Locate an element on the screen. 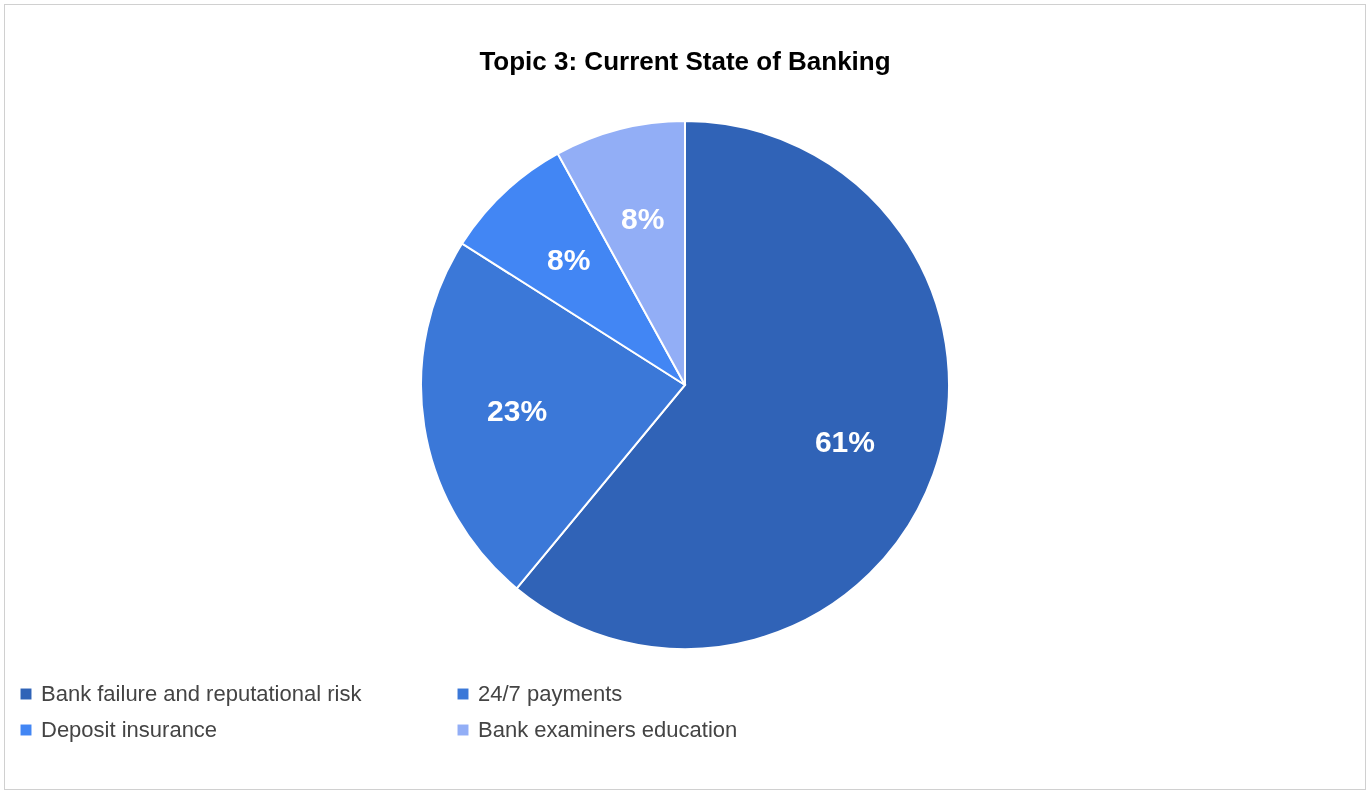 The height and width of the screenshot is (796, 1372). legend-label: Deposit insurance is located at coordinates (129, 729).